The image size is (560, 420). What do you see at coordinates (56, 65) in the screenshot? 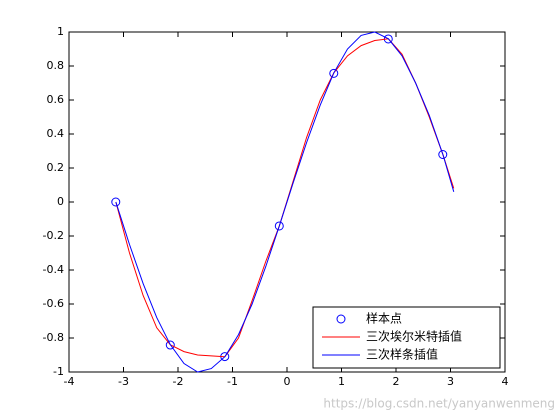
I see `y-tick-label: 0.8` at bounding box center [56, 65].